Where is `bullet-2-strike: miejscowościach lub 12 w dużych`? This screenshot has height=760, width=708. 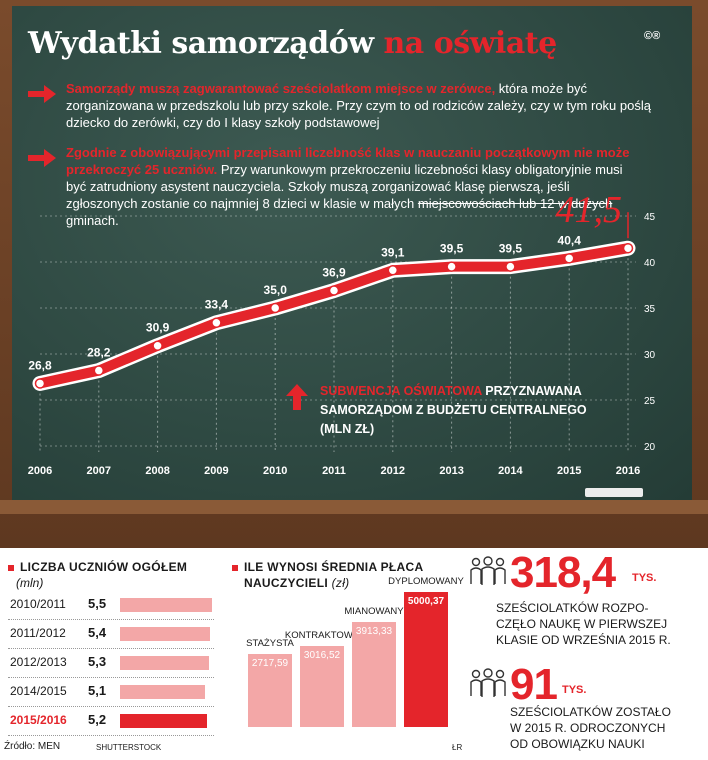
bullet-2-strike: miejscowościach lub 12 w dużych is located at coordinates (515, 203).